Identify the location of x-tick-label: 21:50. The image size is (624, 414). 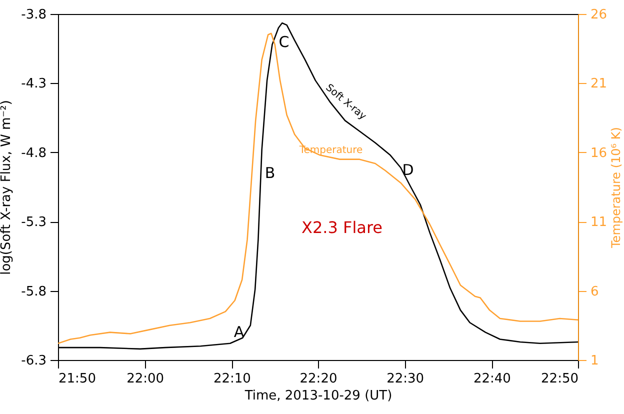
(77, 379).